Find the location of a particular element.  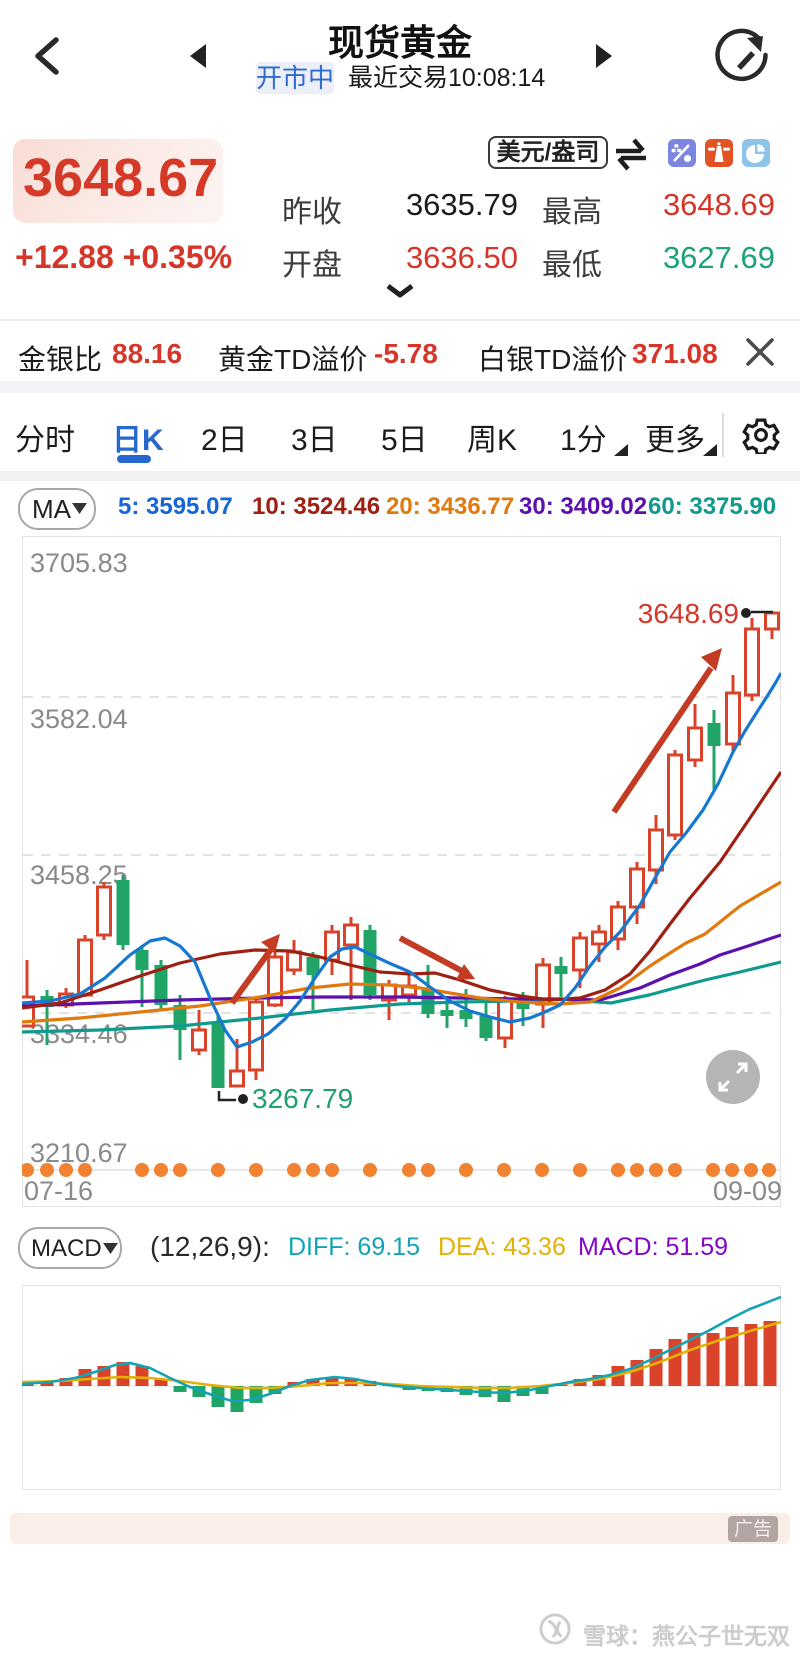

svg-text: 3334.46 is located at coordinates (79, 1034).